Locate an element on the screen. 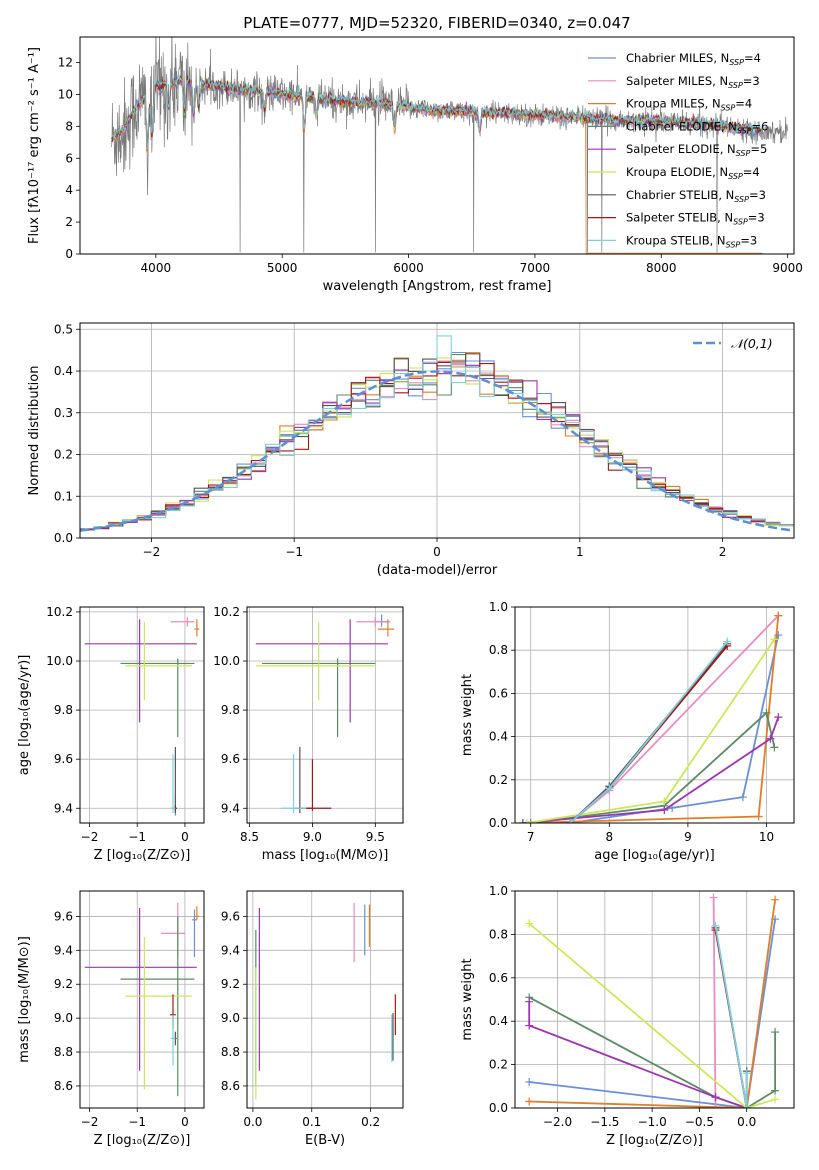  y-tick-label: 9.0 is located at coordinates (63, 1018).